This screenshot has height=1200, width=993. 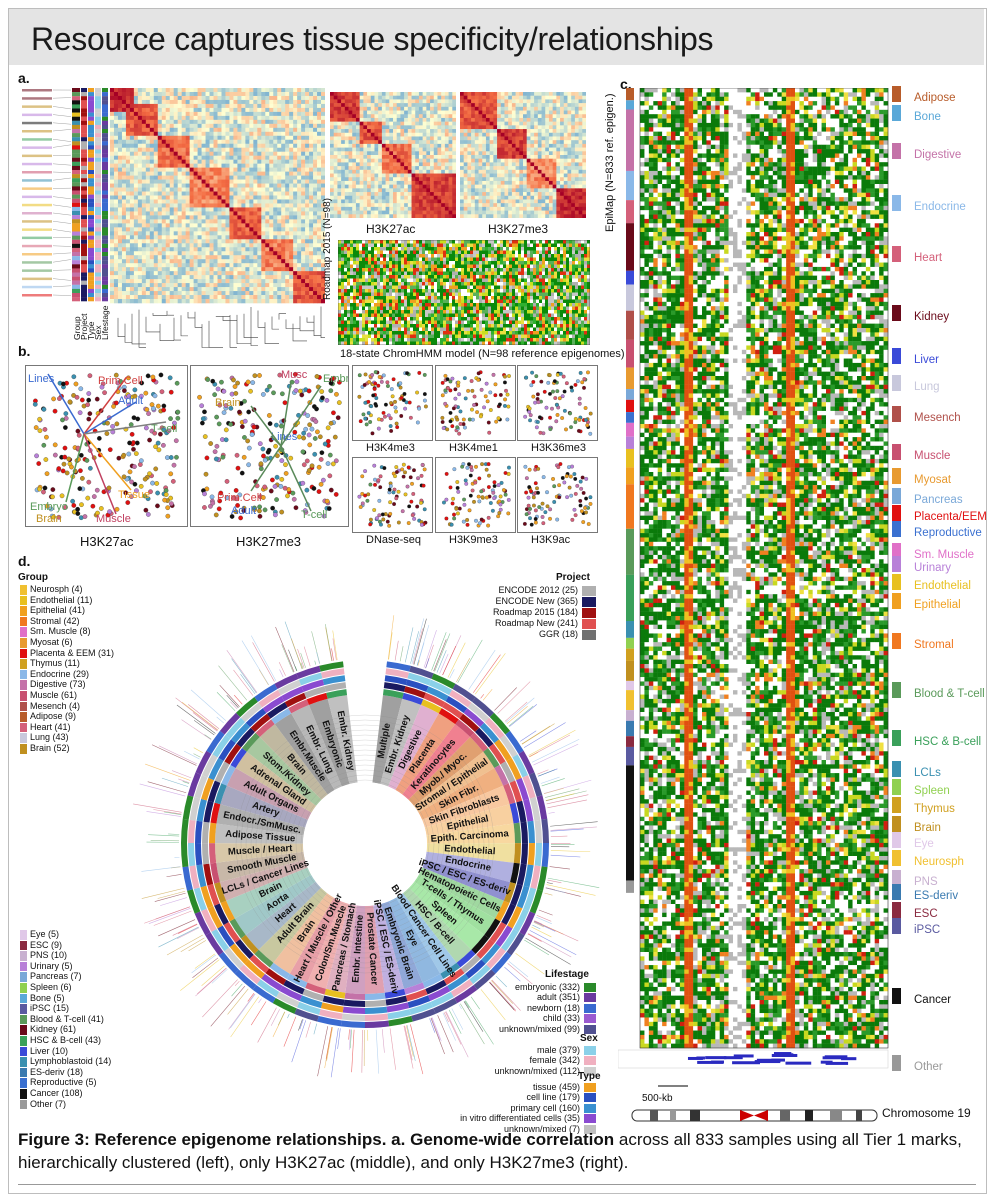 What do you see at coordinates (65, 195) in the screenshot?
I see `panel-a-side-tracks` at bounding box center [65, 195].